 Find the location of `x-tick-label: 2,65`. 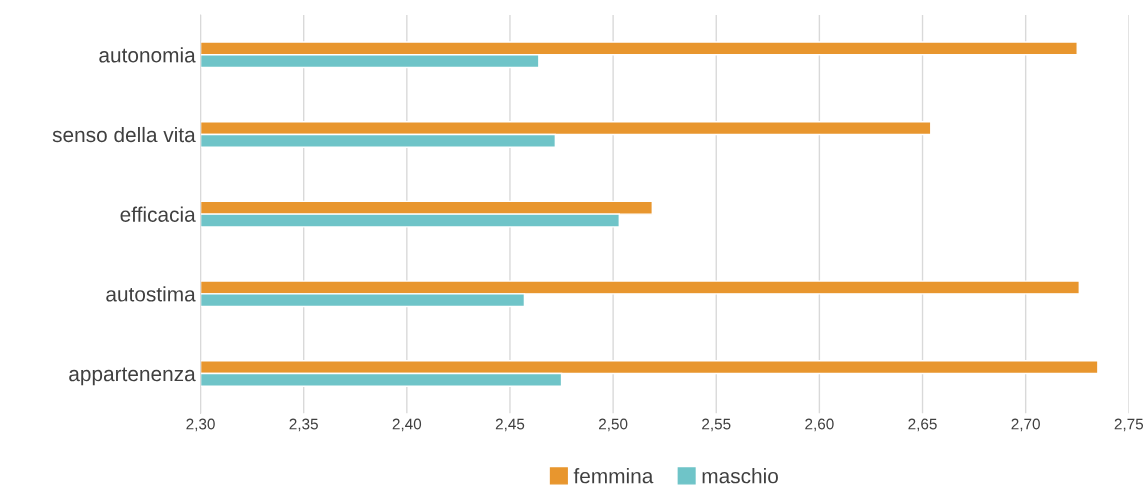

x-tick-label: 2,65 is located at coordinates (922, 425).